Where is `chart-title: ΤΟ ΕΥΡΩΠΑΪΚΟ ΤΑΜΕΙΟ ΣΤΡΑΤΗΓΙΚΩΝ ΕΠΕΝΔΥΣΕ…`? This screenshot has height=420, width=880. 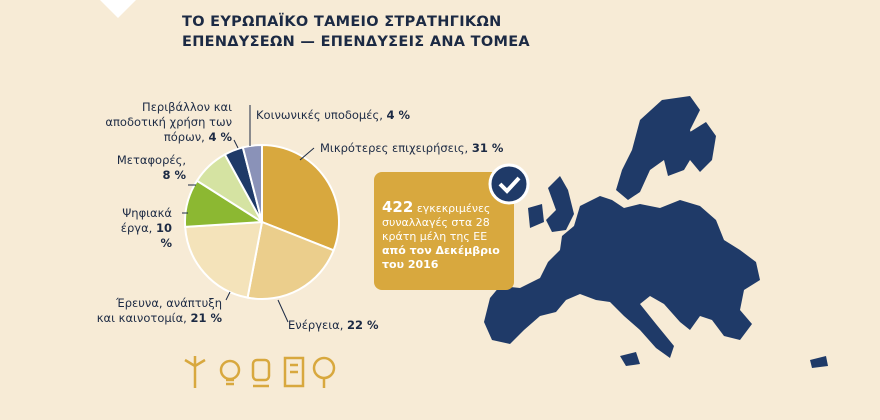
chart-title: ΤΟ ΕΥΡΩΠΑΪΚΟ ΤΑΜΕΙΟ ΣΤΡΑΤΗΓΙΚΩΝ ΕΠΕΝΔΥΣΕ… is located at coordinates (356, 32).